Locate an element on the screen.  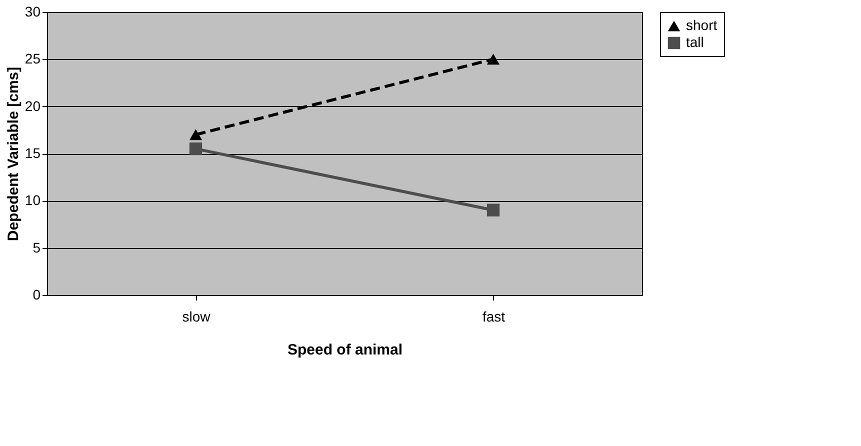
y-tick-label: 10 is located at coordinates (32, 200).